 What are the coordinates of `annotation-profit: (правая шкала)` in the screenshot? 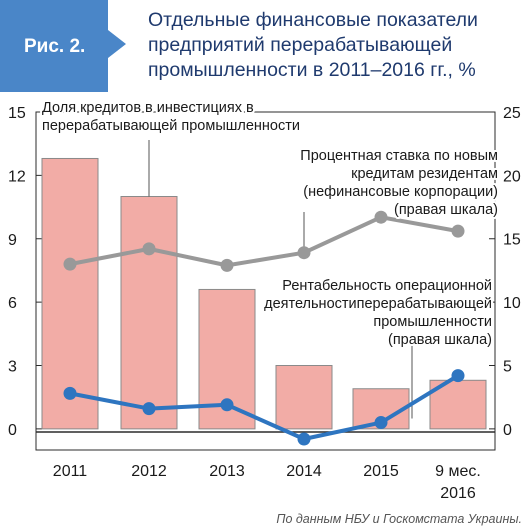 It's located at (440, 340).